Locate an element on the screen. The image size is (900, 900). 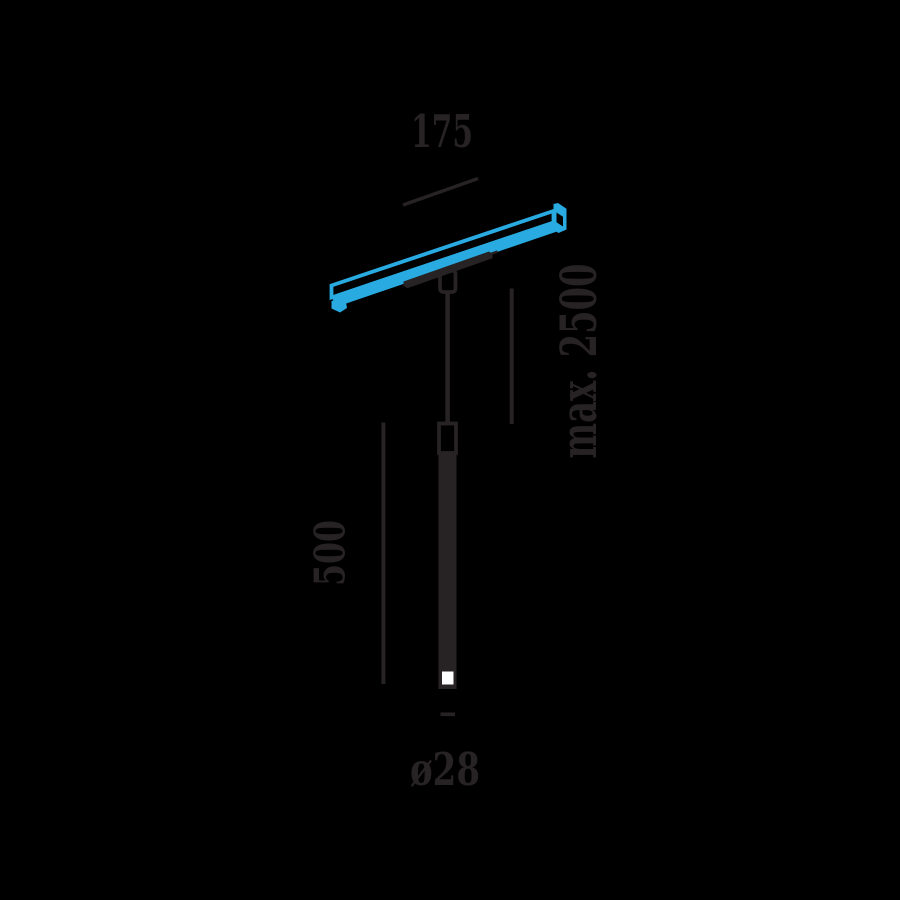
dim-suspension-max: max. 2500 is located at coordinates (558, 361).